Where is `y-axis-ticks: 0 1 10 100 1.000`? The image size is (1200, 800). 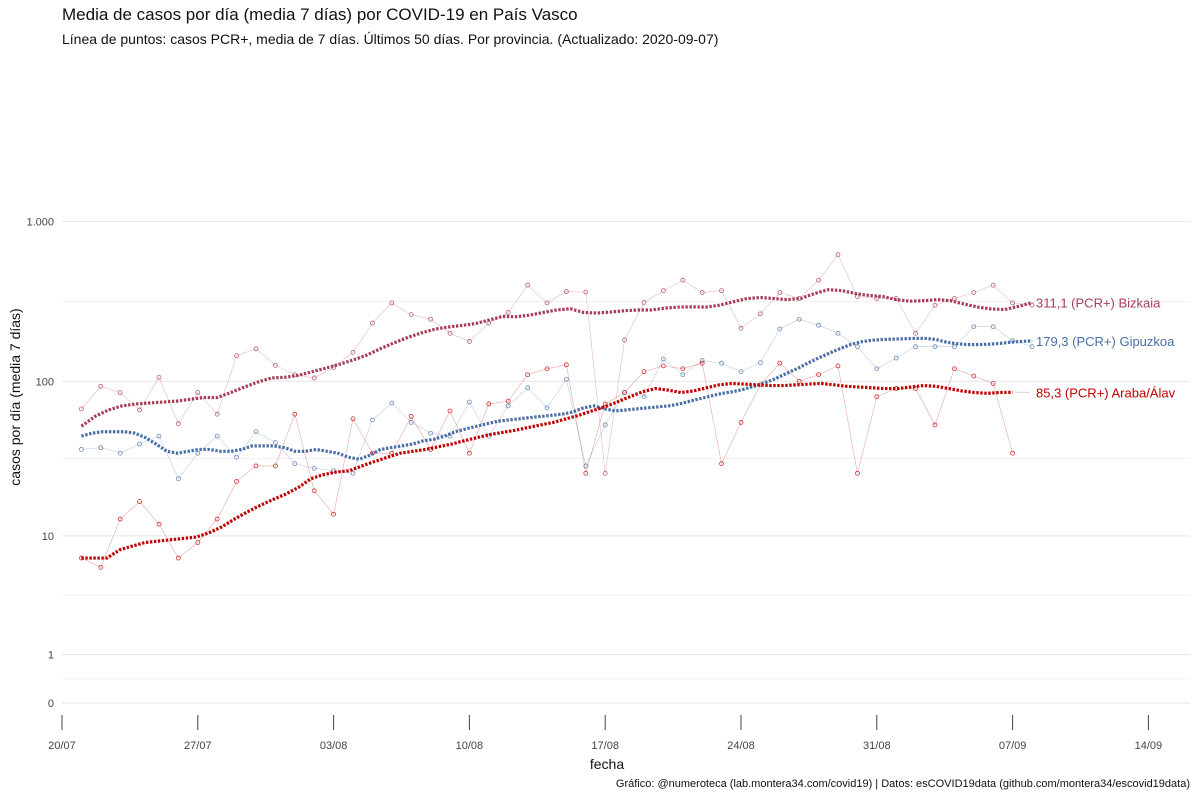 y-axis-ticks: 0 1 10 100 1.000 is located at coordinates (40, 463).